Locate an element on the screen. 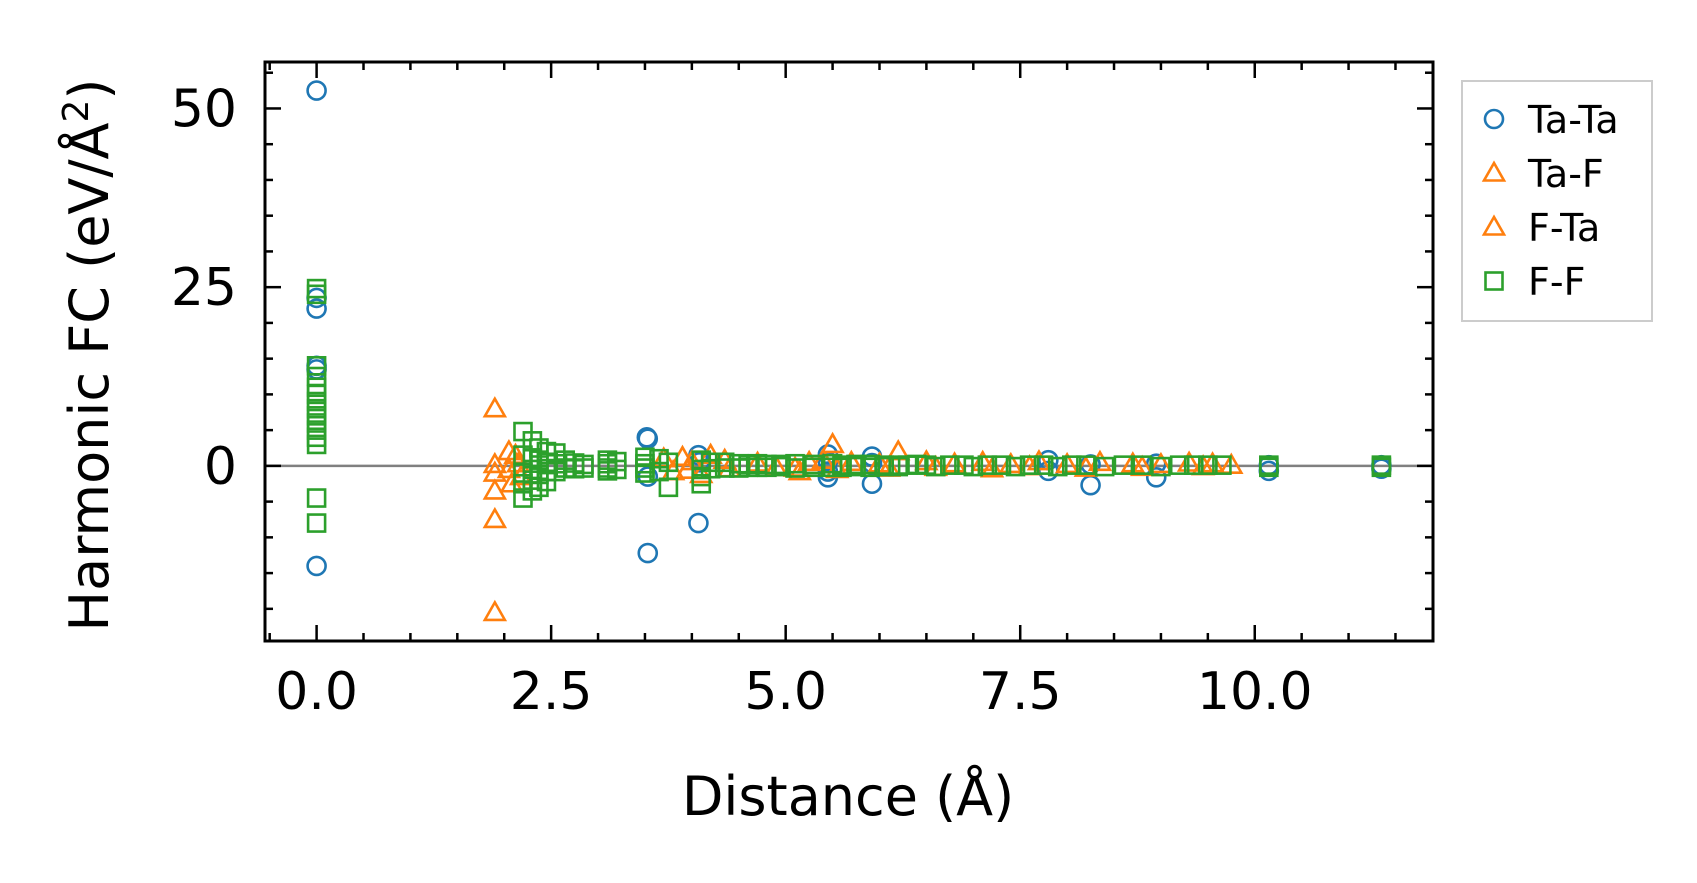  y-axis-label: Harmonic FC (eV/Å2) is located at coordinates (88, 355).